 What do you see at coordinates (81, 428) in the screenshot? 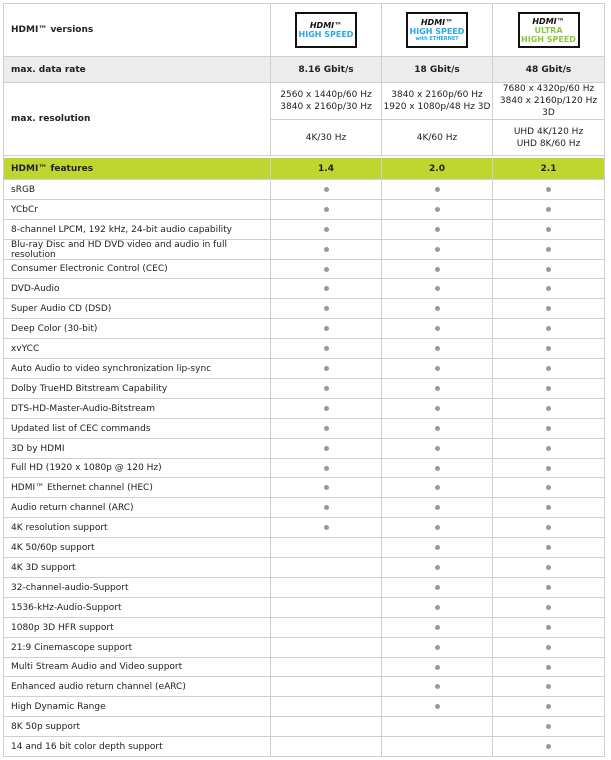
I see `feature-name: Updated list of CEC commands` at bounding box center [81, 428].